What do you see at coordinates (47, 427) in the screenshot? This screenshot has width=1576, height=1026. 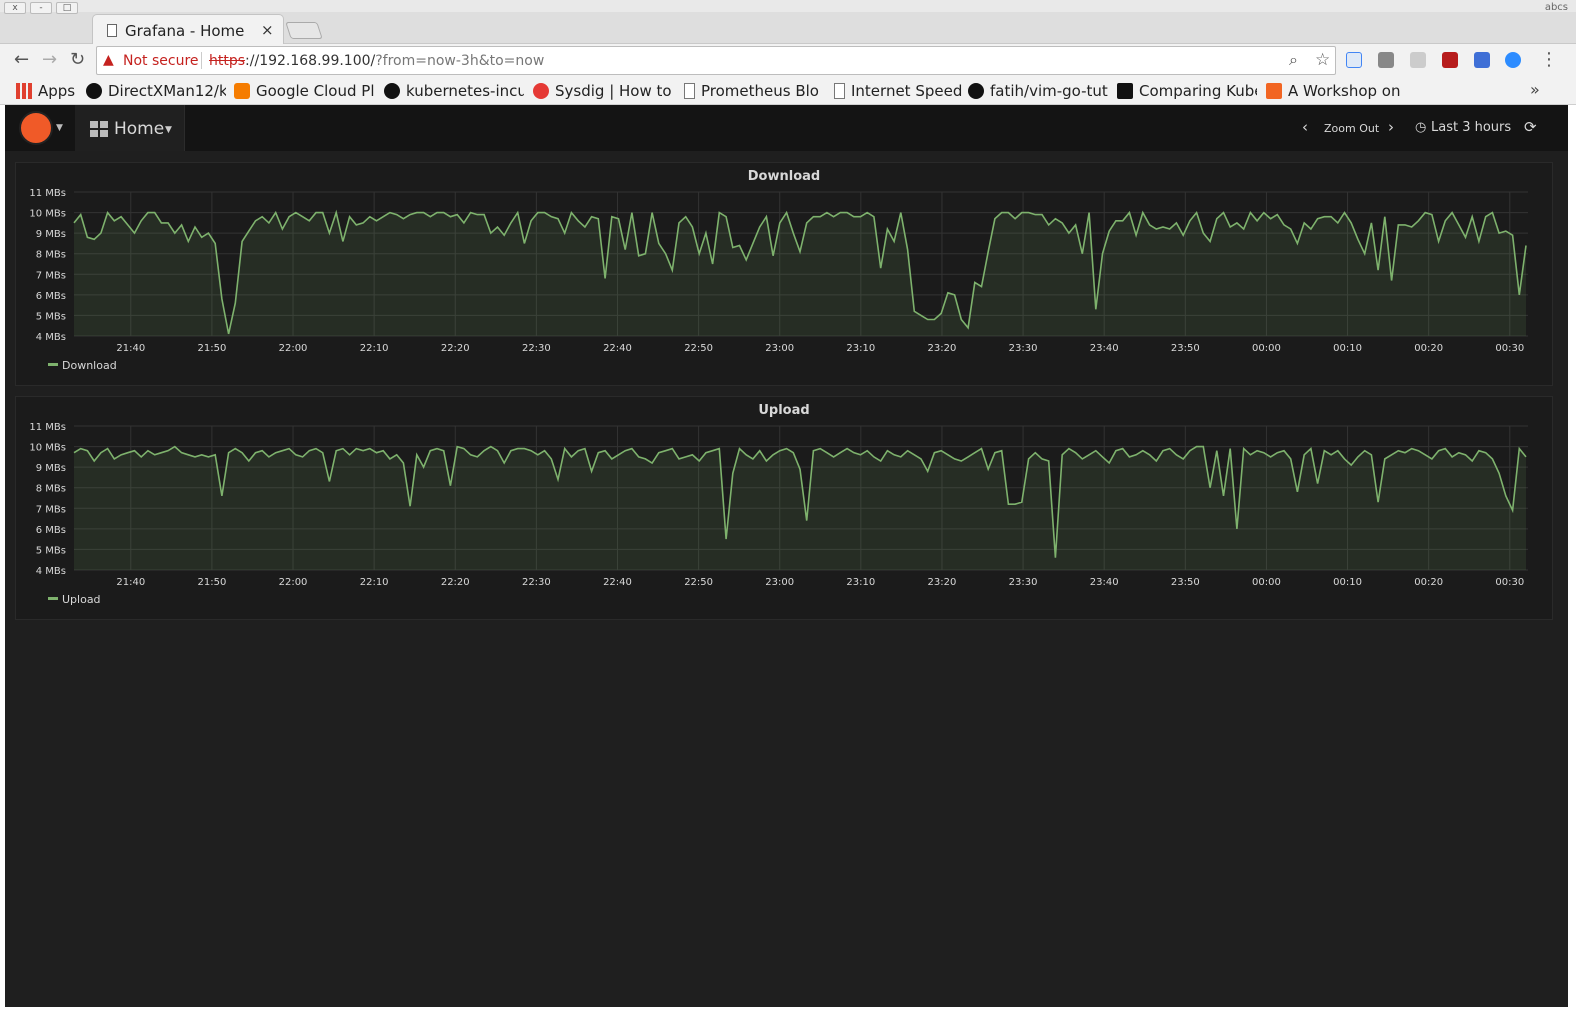 I see `y-tick-label: 11 MBs` at bounding box center [47, 427].